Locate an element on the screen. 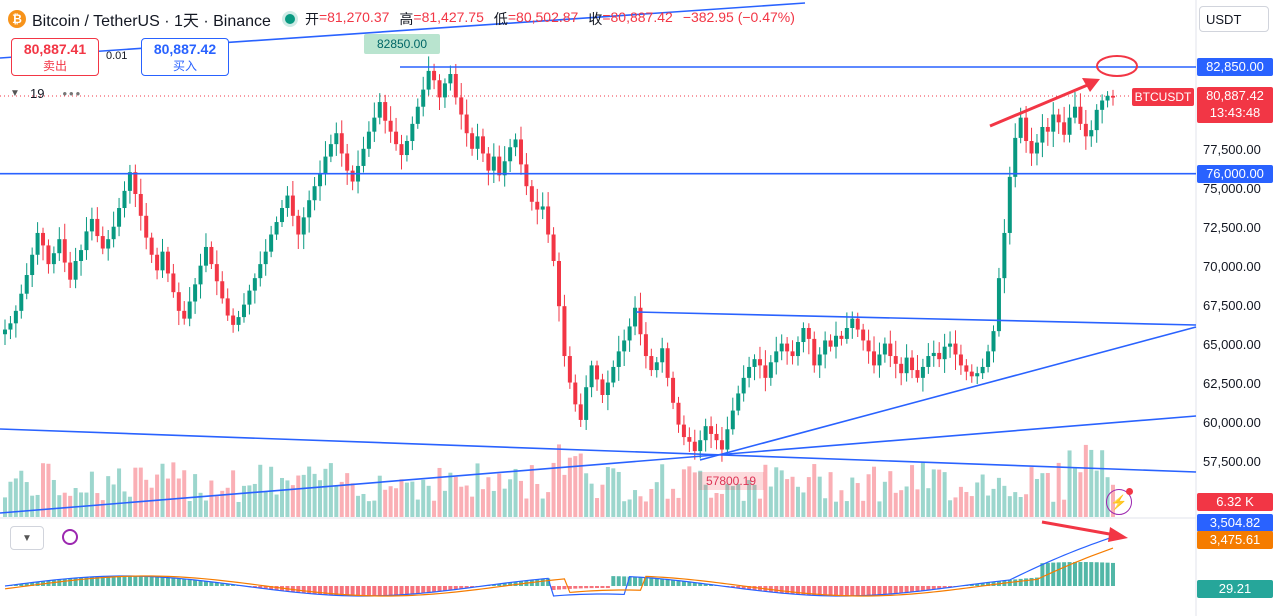  arrow-up-head is located at coordinates (1091, 85).